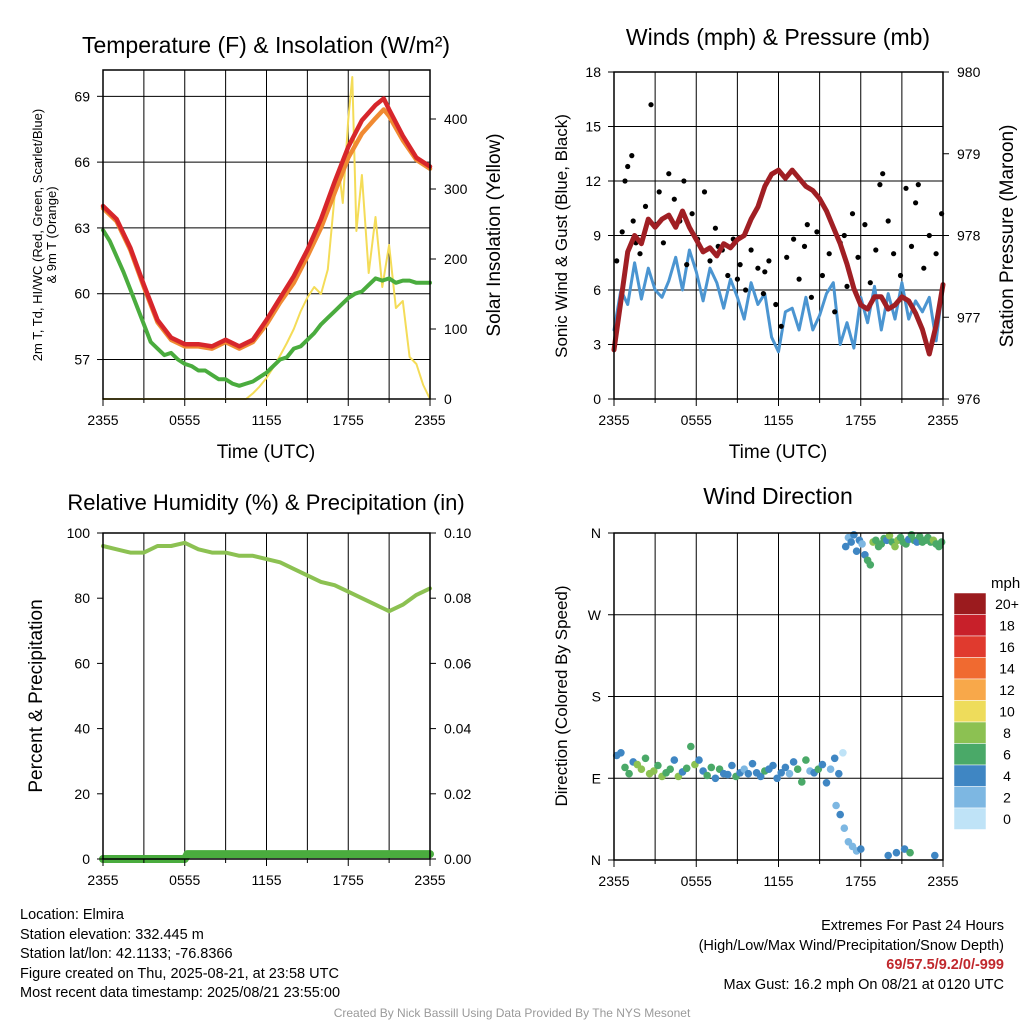 Image resolution: width=1024 pixels, height=1024 pixels. I want to click on x-tick-label: 1755, so click(860, 420).